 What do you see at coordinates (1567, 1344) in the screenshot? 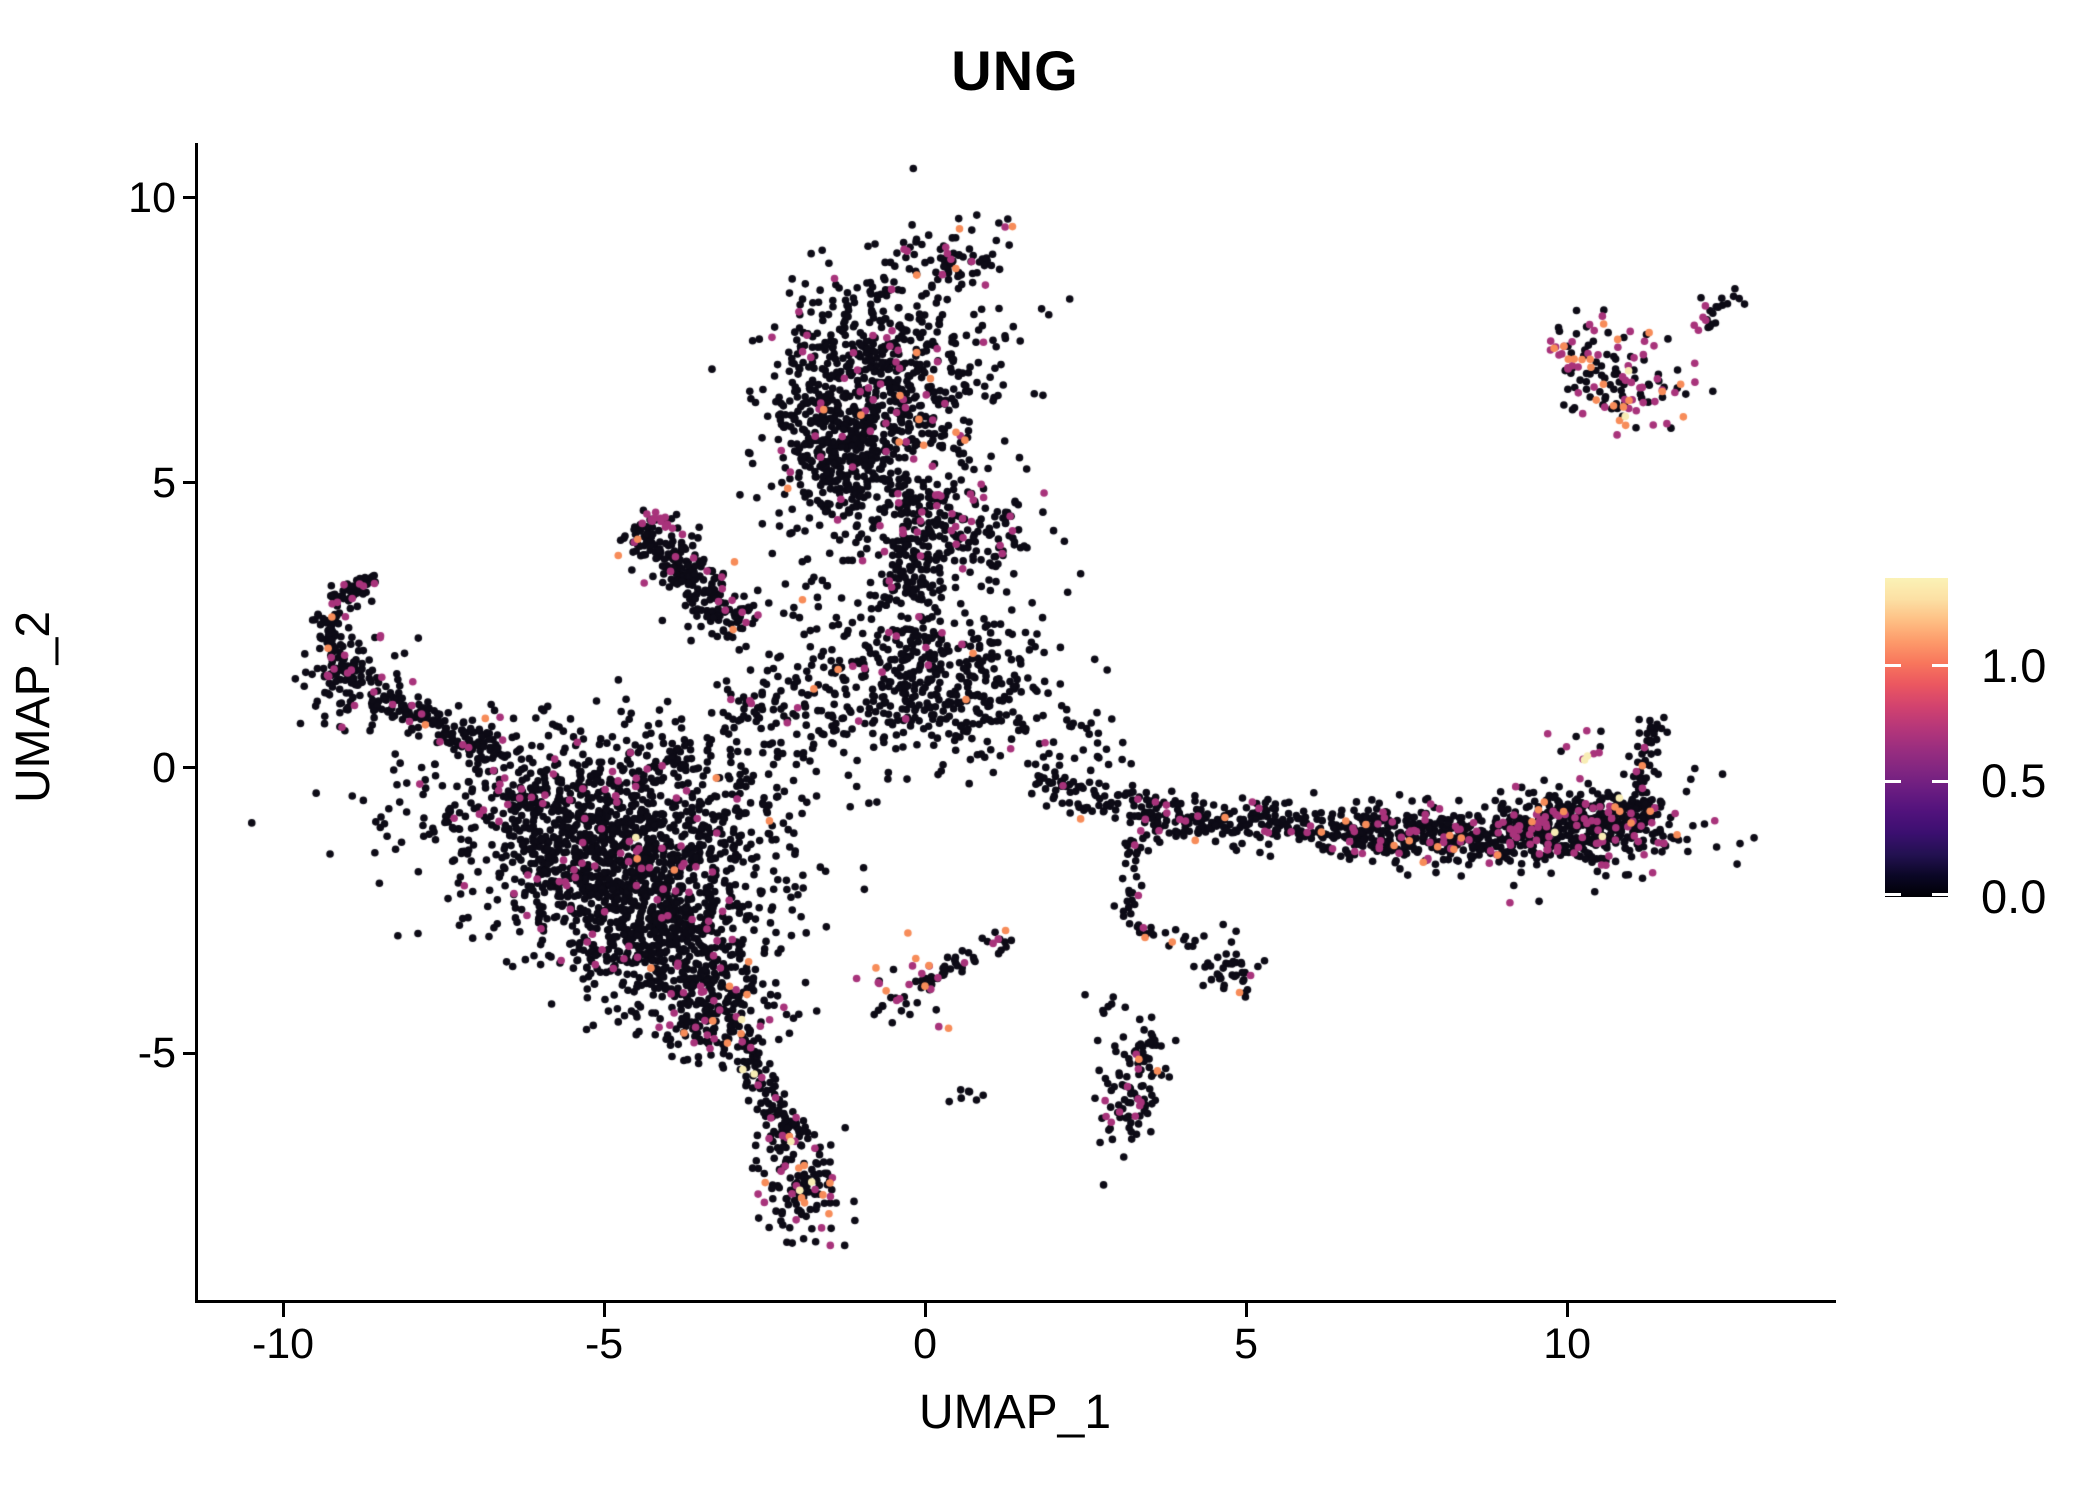
I see `x-tick-label: 10` at bounding box center [1567, 1344].